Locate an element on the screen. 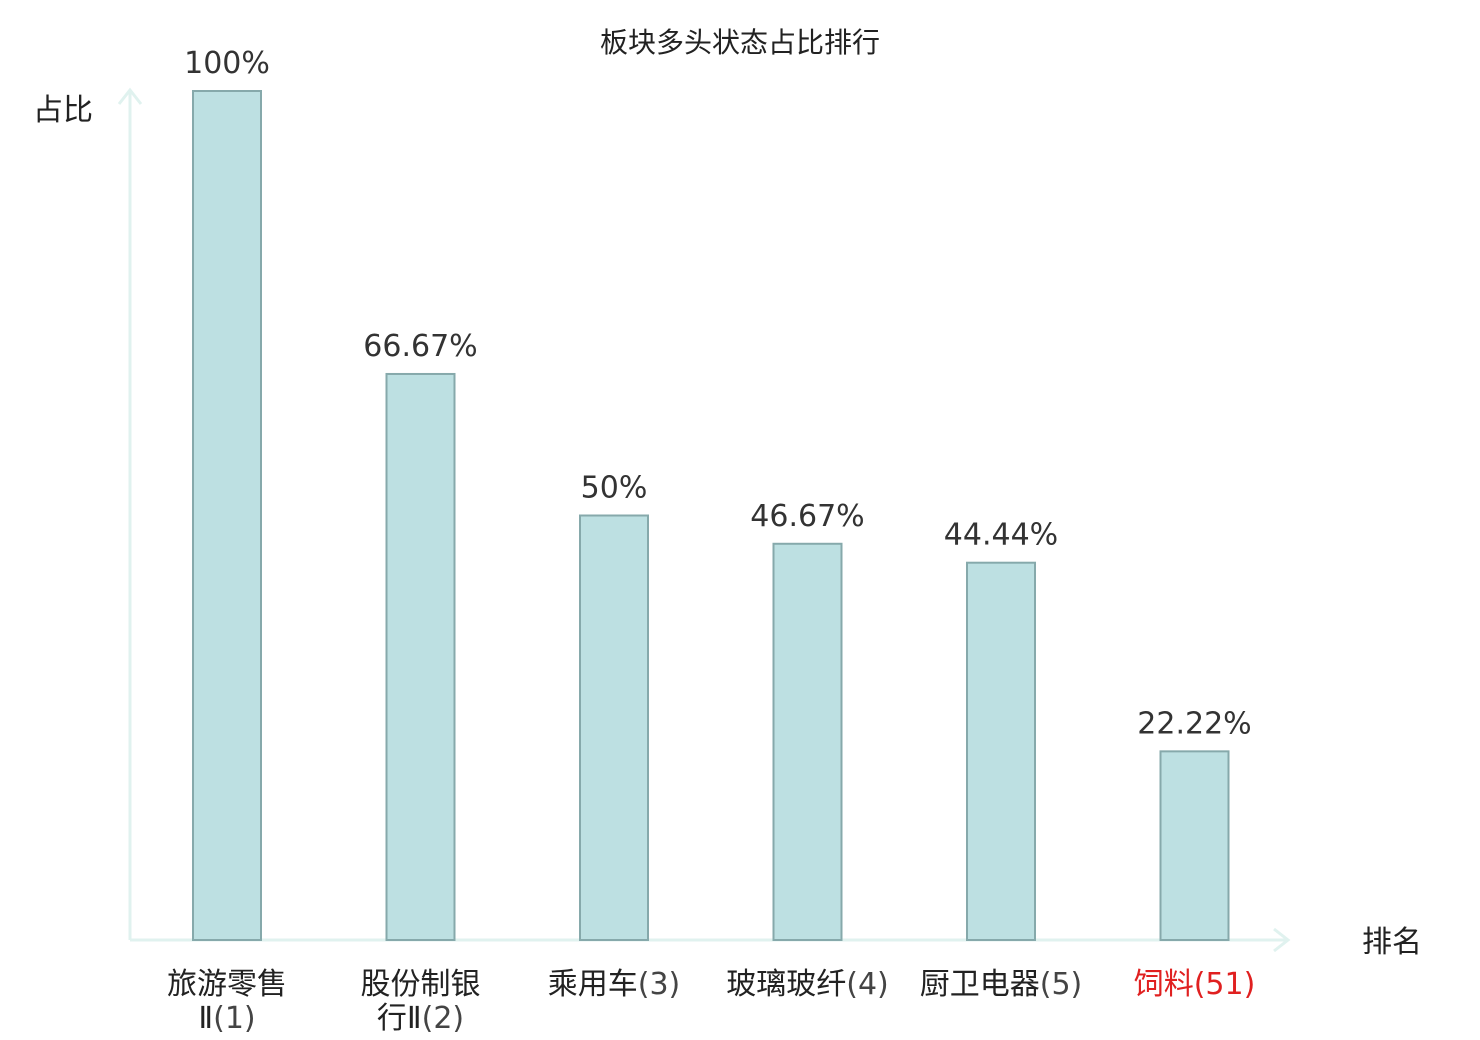  category-rank: (1) is located at coordinates (234, 1018).